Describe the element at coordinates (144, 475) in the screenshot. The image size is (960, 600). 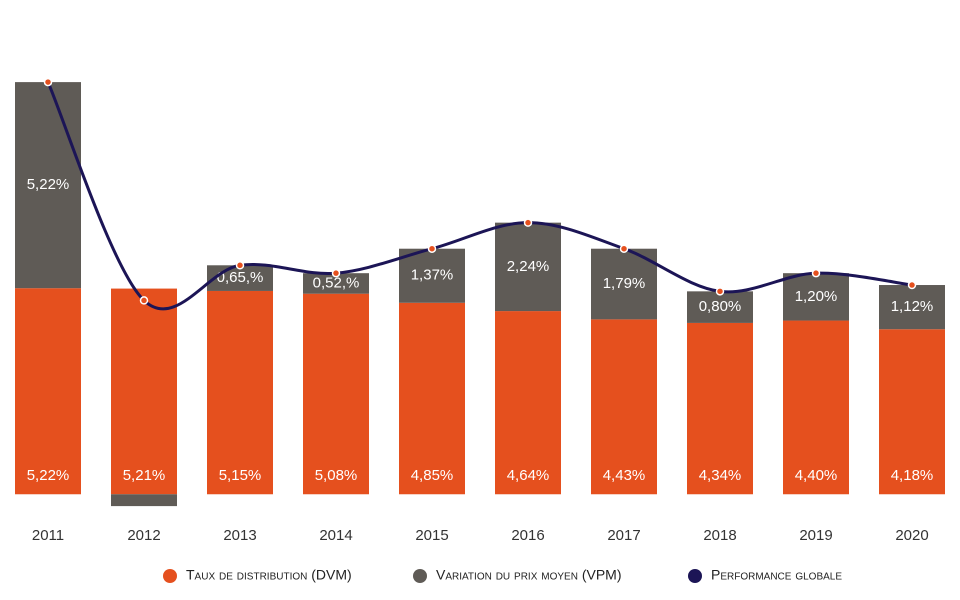
I see `value-label: 5,21%` at that location.